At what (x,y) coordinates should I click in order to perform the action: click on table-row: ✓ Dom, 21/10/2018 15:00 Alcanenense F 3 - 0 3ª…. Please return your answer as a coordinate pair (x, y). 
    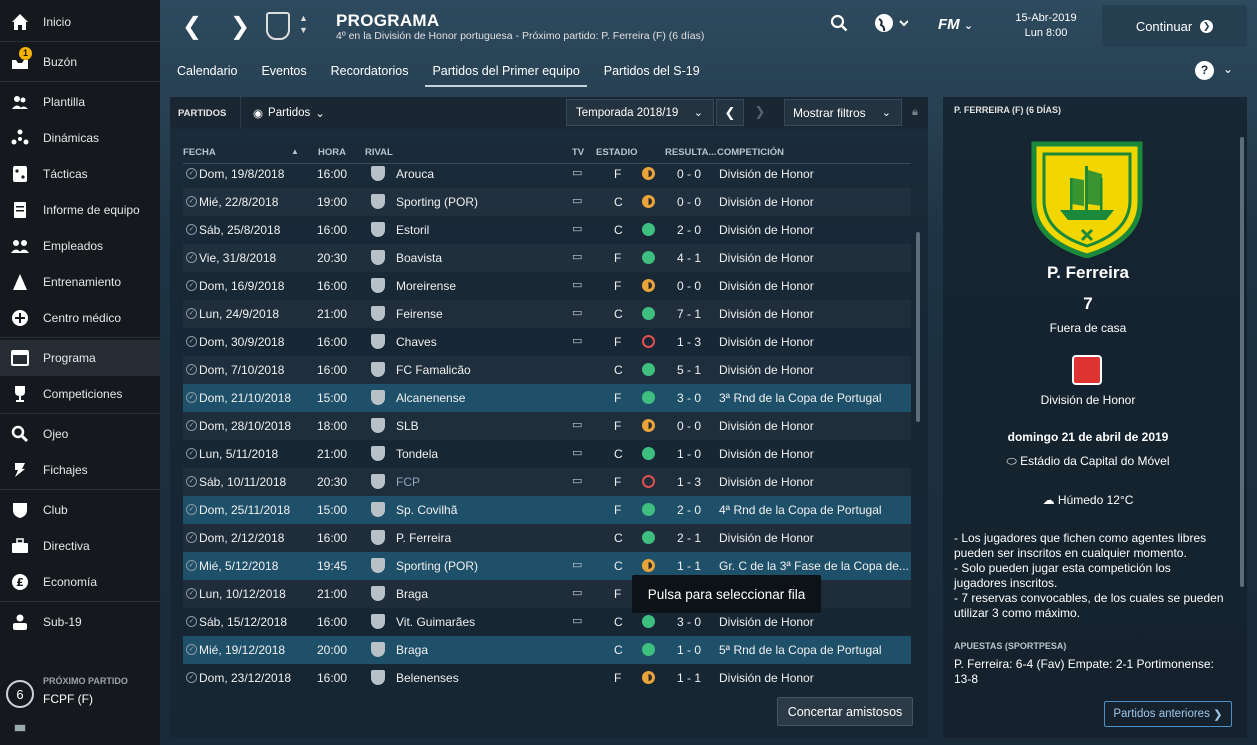
    Looking at the image, I should click on (547, 398).